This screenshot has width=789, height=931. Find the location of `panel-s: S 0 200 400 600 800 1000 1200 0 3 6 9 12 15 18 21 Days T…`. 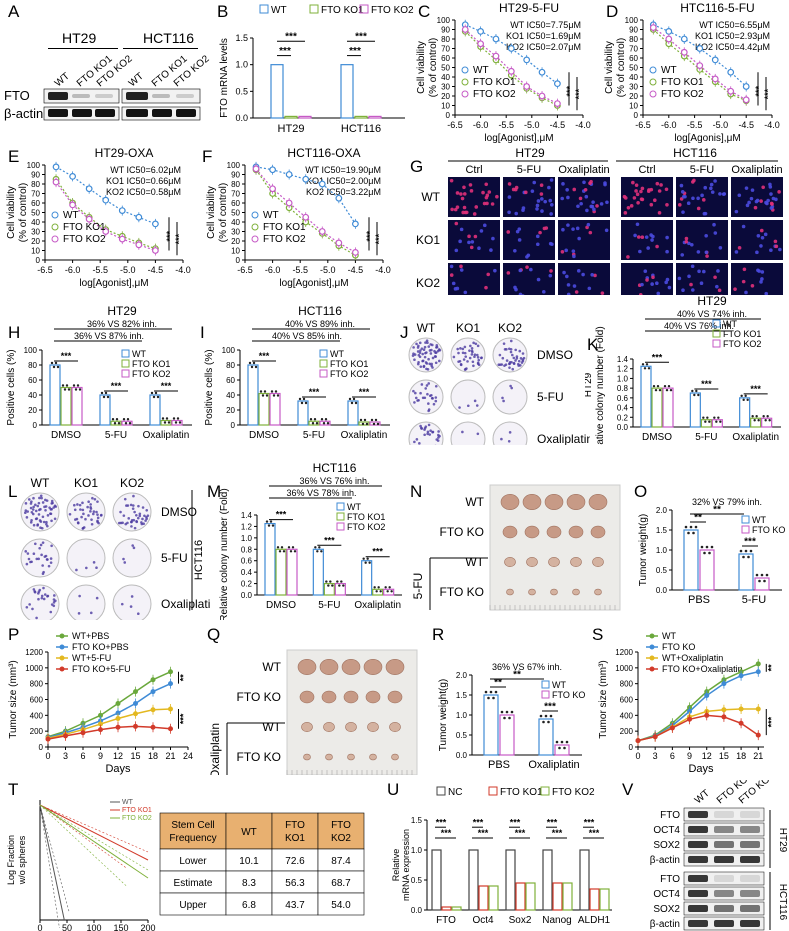

panel-s: S 0 200 400 600 800 1000 1200 0 3 6 9 12 15 18 21 Days T… is located at coordinates (689, 700).